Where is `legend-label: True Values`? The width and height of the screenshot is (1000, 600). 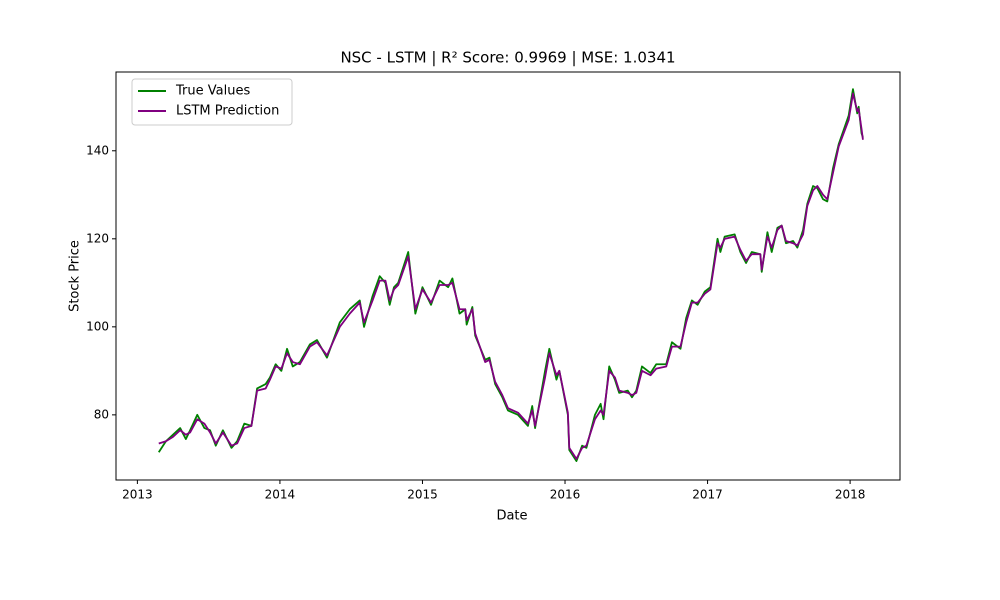
legend-label: True Values is located at coordinates (212, 91).